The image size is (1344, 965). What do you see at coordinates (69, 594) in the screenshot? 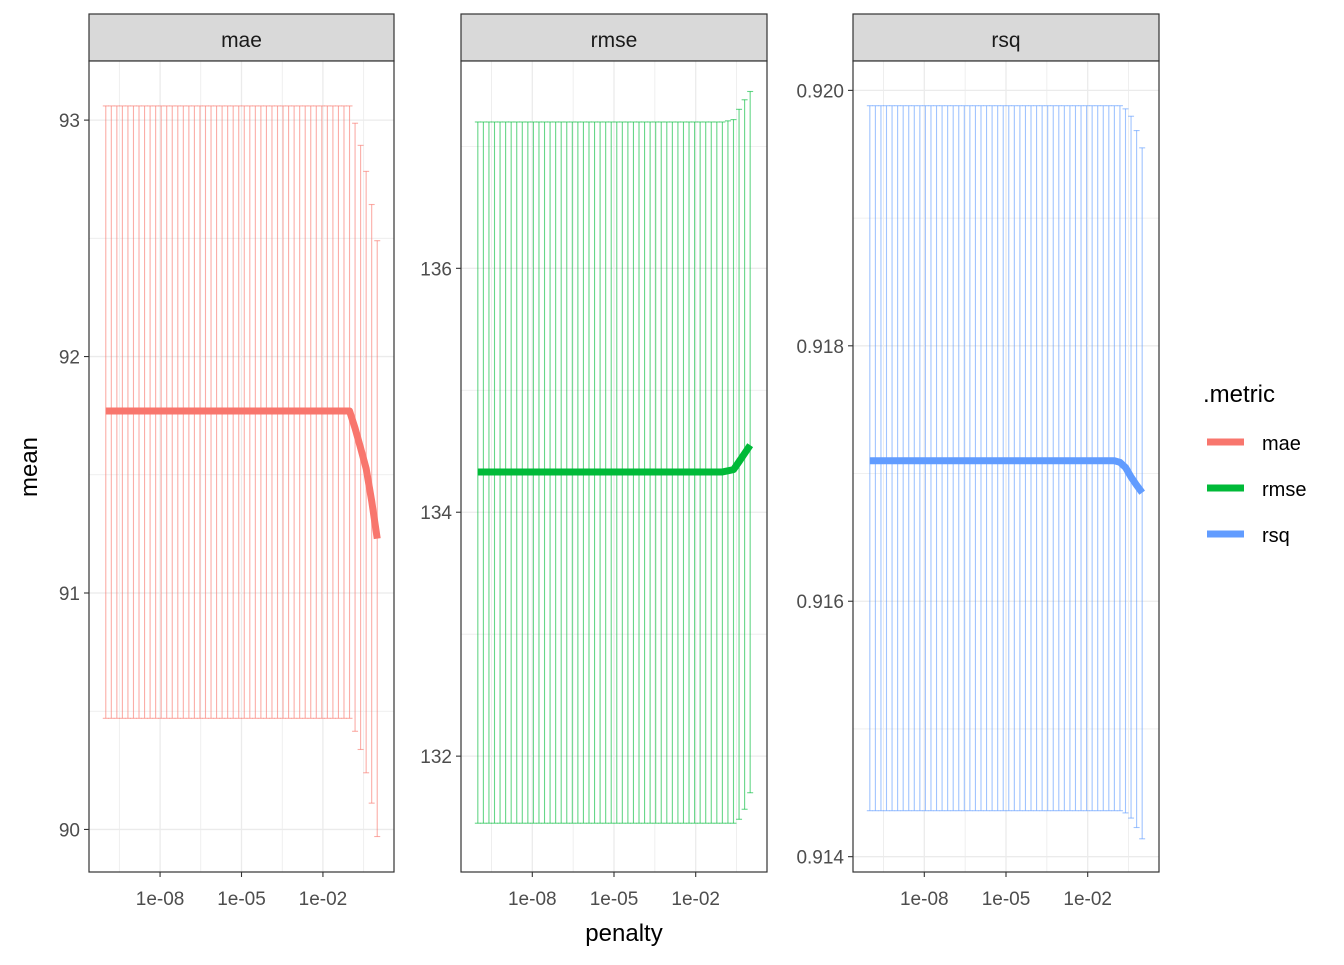
I see `y-tick-label: 91` at bounding box center [69, 594].